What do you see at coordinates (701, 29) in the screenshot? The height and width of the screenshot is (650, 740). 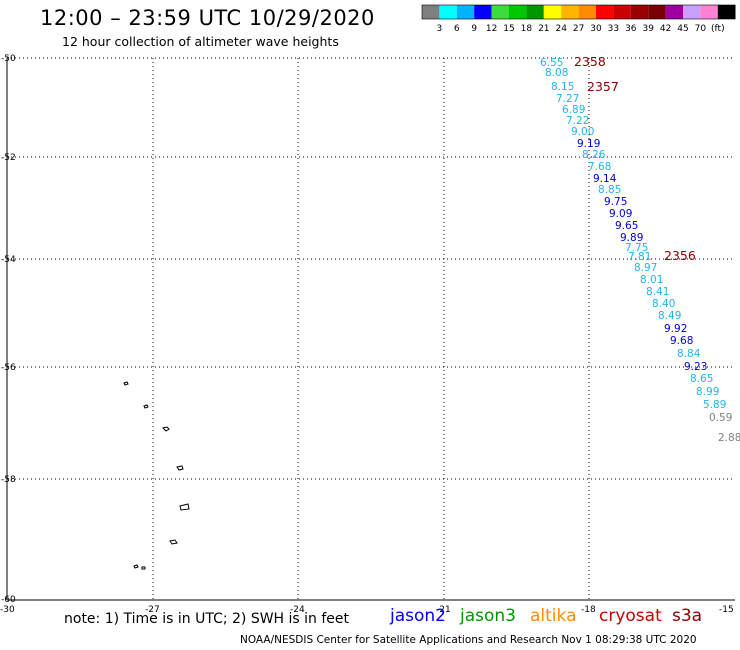 I see `color-scale-label: 70` at bounding box center [701, 29].